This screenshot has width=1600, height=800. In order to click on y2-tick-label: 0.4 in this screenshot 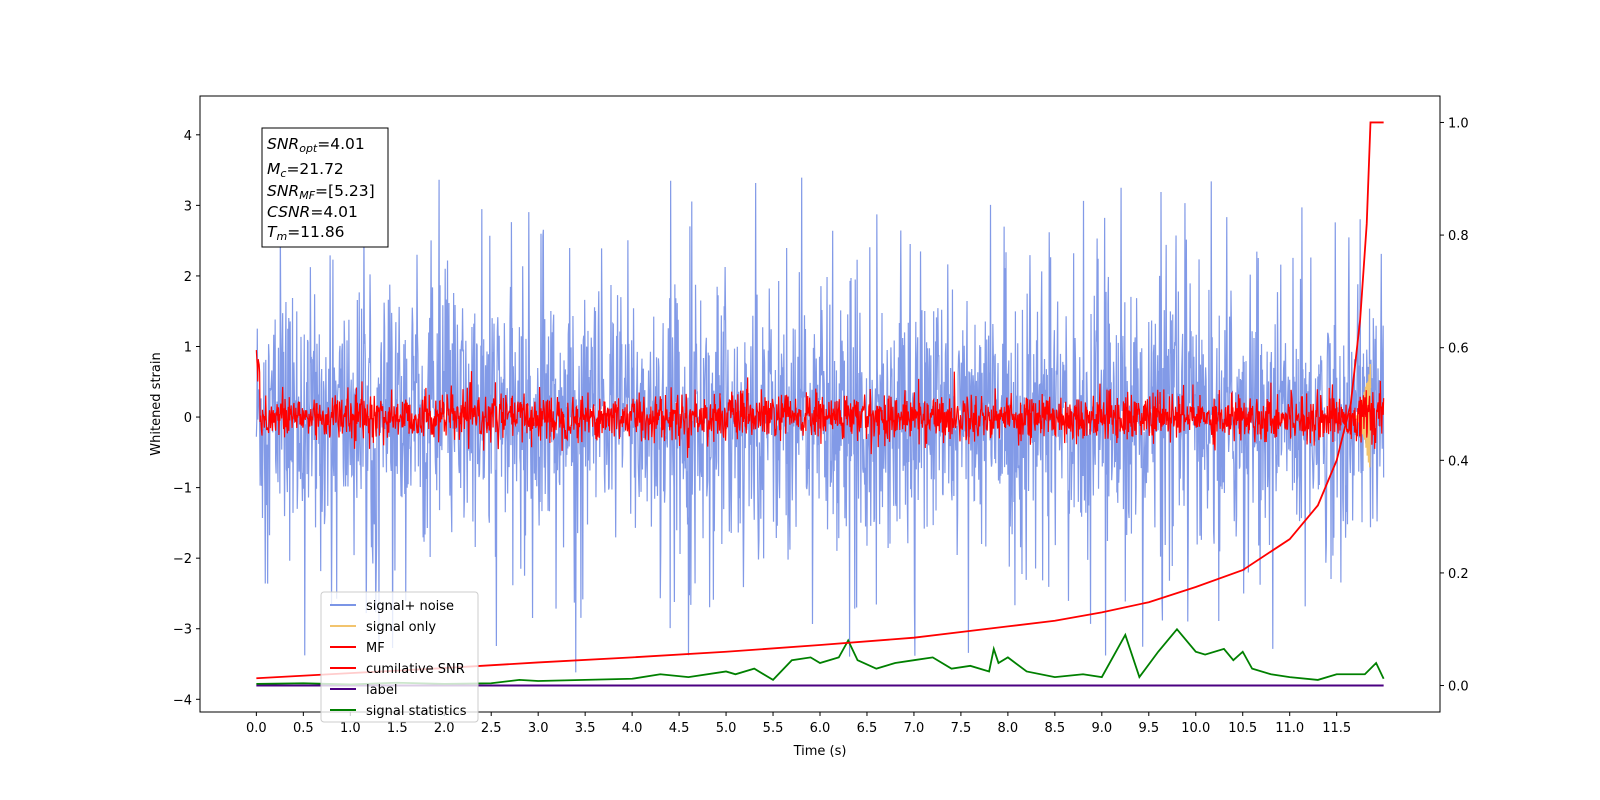, I will do `click(1458, 461)`.